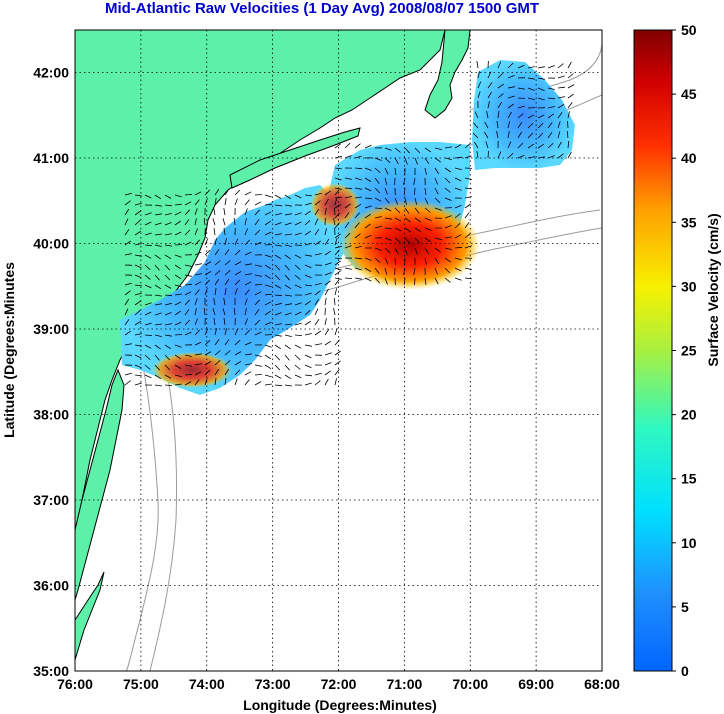  I want to click on latitude-tick-labels: 42:00 41:00 40:00 39:00 38:00 37:00 36:00 35:00, so click(51, 372).